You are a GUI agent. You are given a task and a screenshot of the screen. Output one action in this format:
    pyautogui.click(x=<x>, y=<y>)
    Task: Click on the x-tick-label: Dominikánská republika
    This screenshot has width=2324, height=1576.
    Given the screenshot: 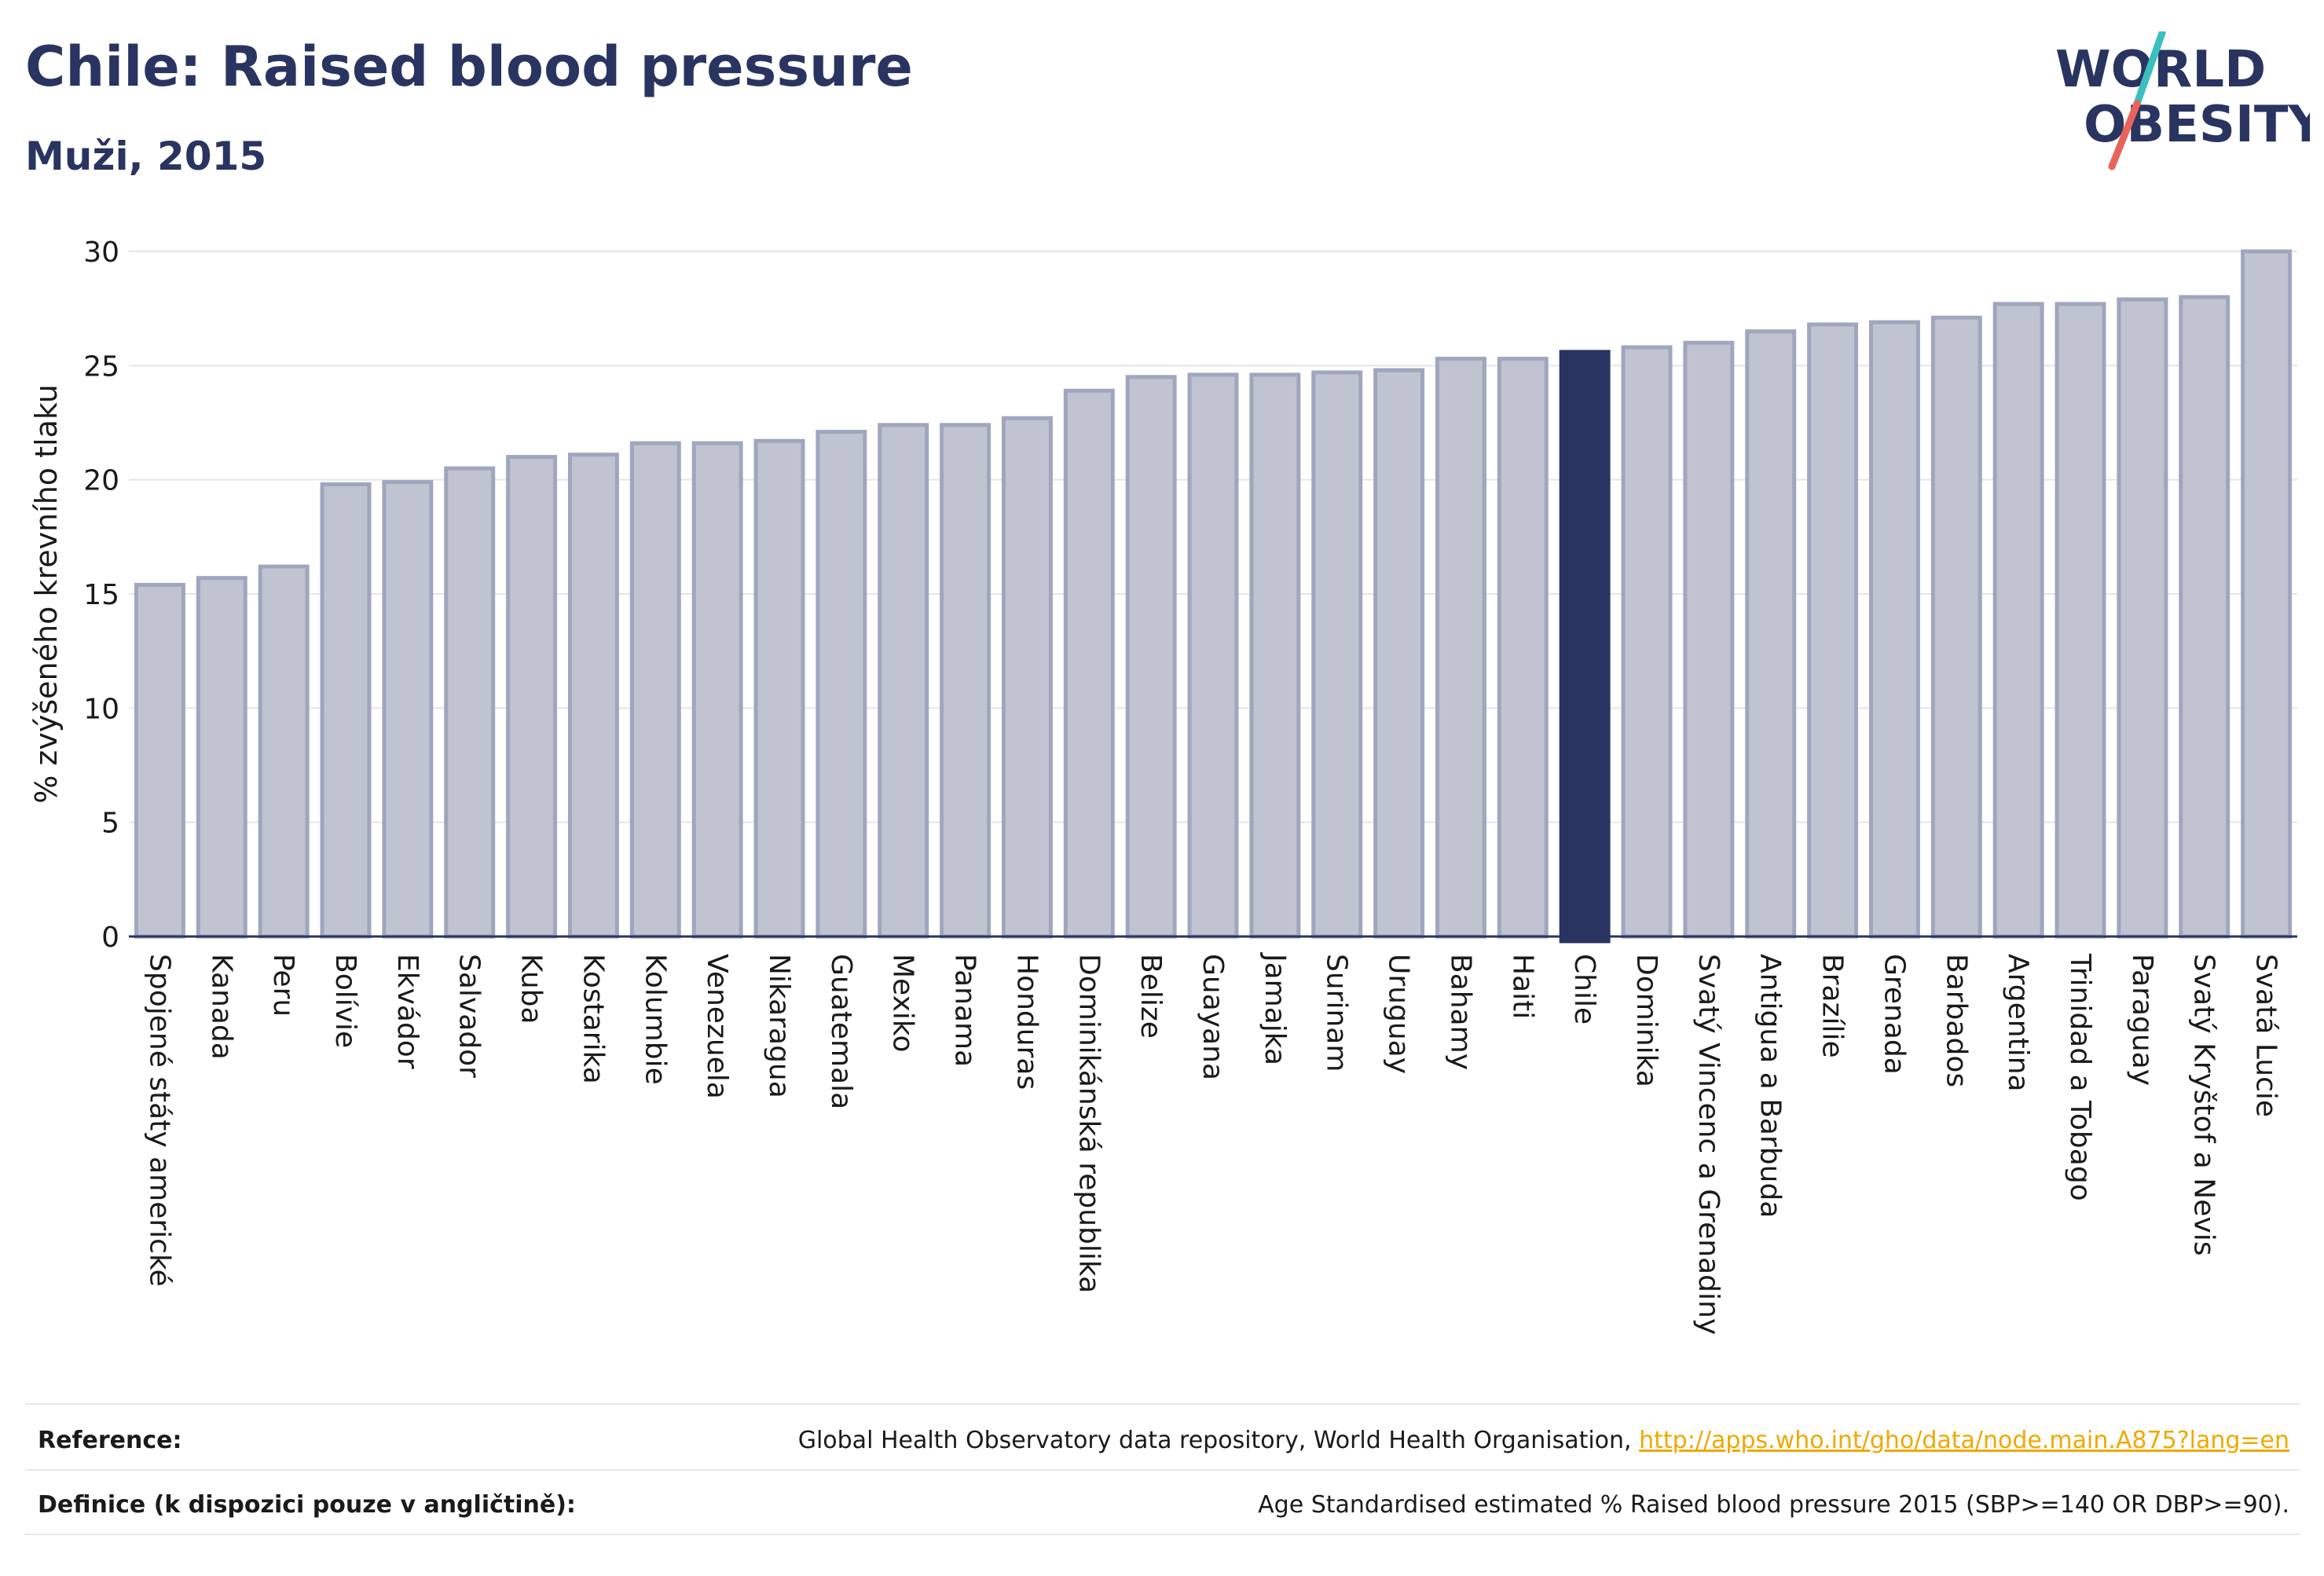 What is the action you would take?
    pyautogui.click(x=1088, y=1123)
    